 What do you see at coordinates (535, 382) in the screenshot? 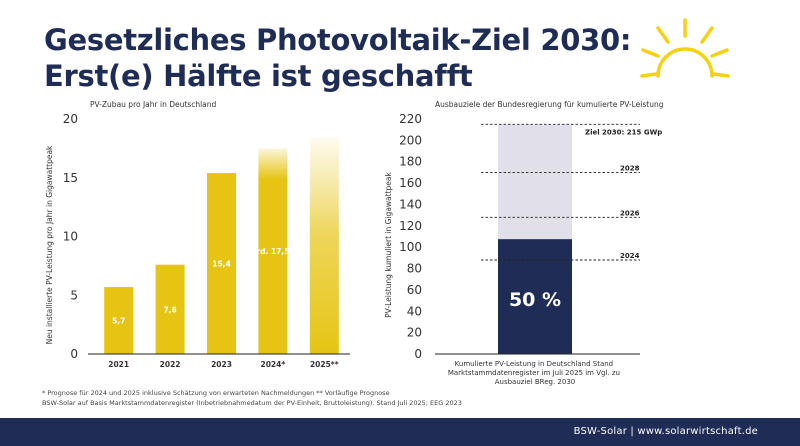
I see `chart2-xlabel-line-3: Ausbauziel BReg. 2030` at bounding box center [535, 382].